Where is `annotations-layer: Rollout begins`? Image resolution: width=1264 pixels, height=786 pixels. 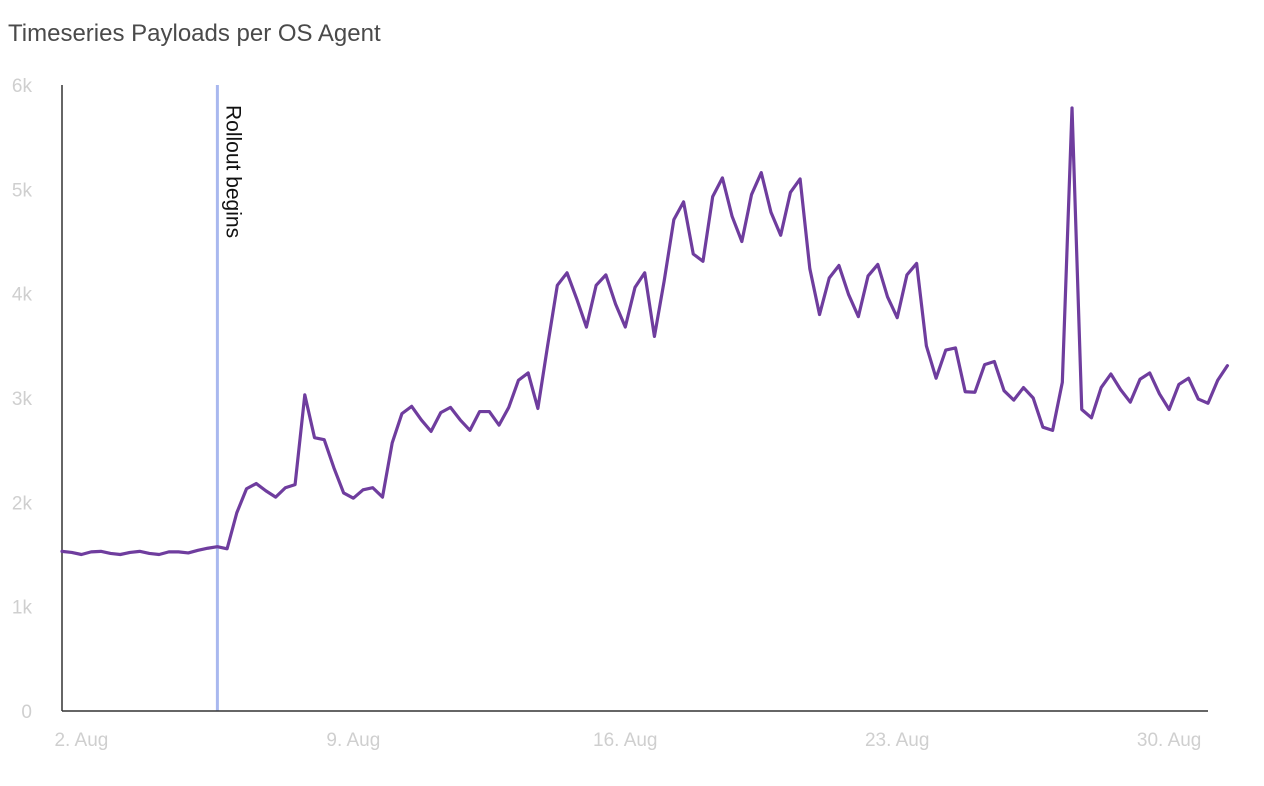
annotations-layer: Rollout begins is located at coordinates (229, 398).